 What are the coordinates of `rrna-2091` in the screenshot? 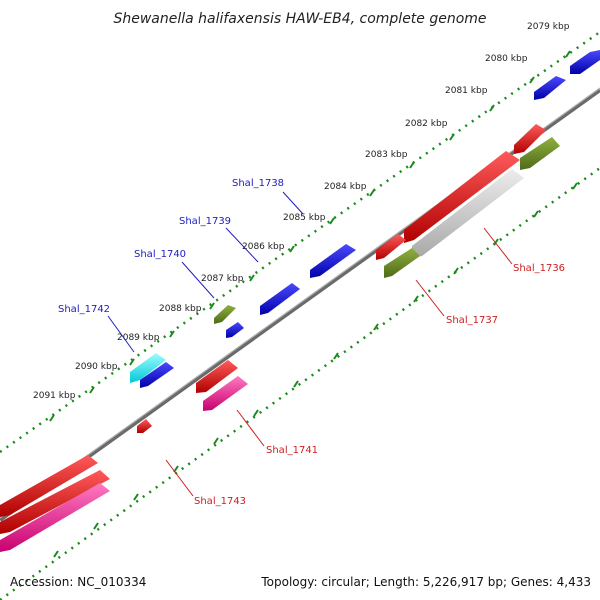 It's located at (55, 517).